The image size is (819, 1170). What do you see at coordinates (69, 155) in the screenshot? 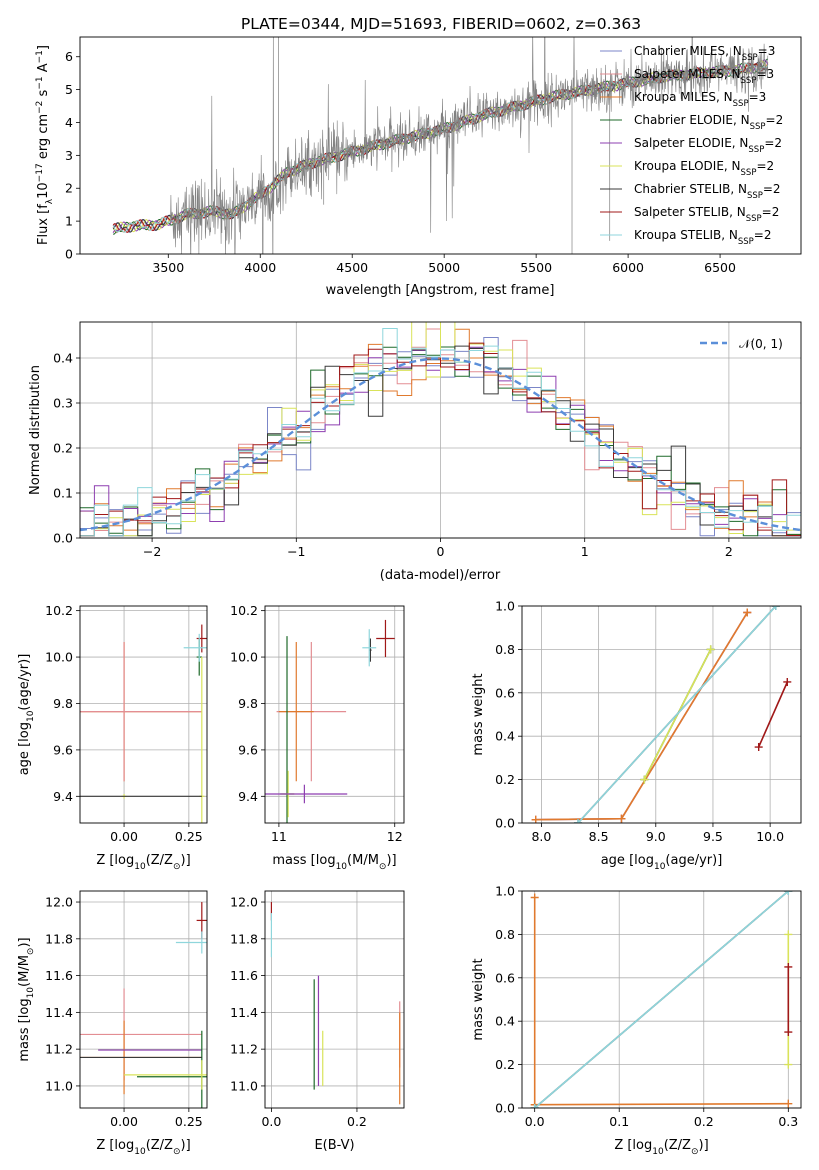
I see `y-tick-label: 3` at bounding box center [69, 155].